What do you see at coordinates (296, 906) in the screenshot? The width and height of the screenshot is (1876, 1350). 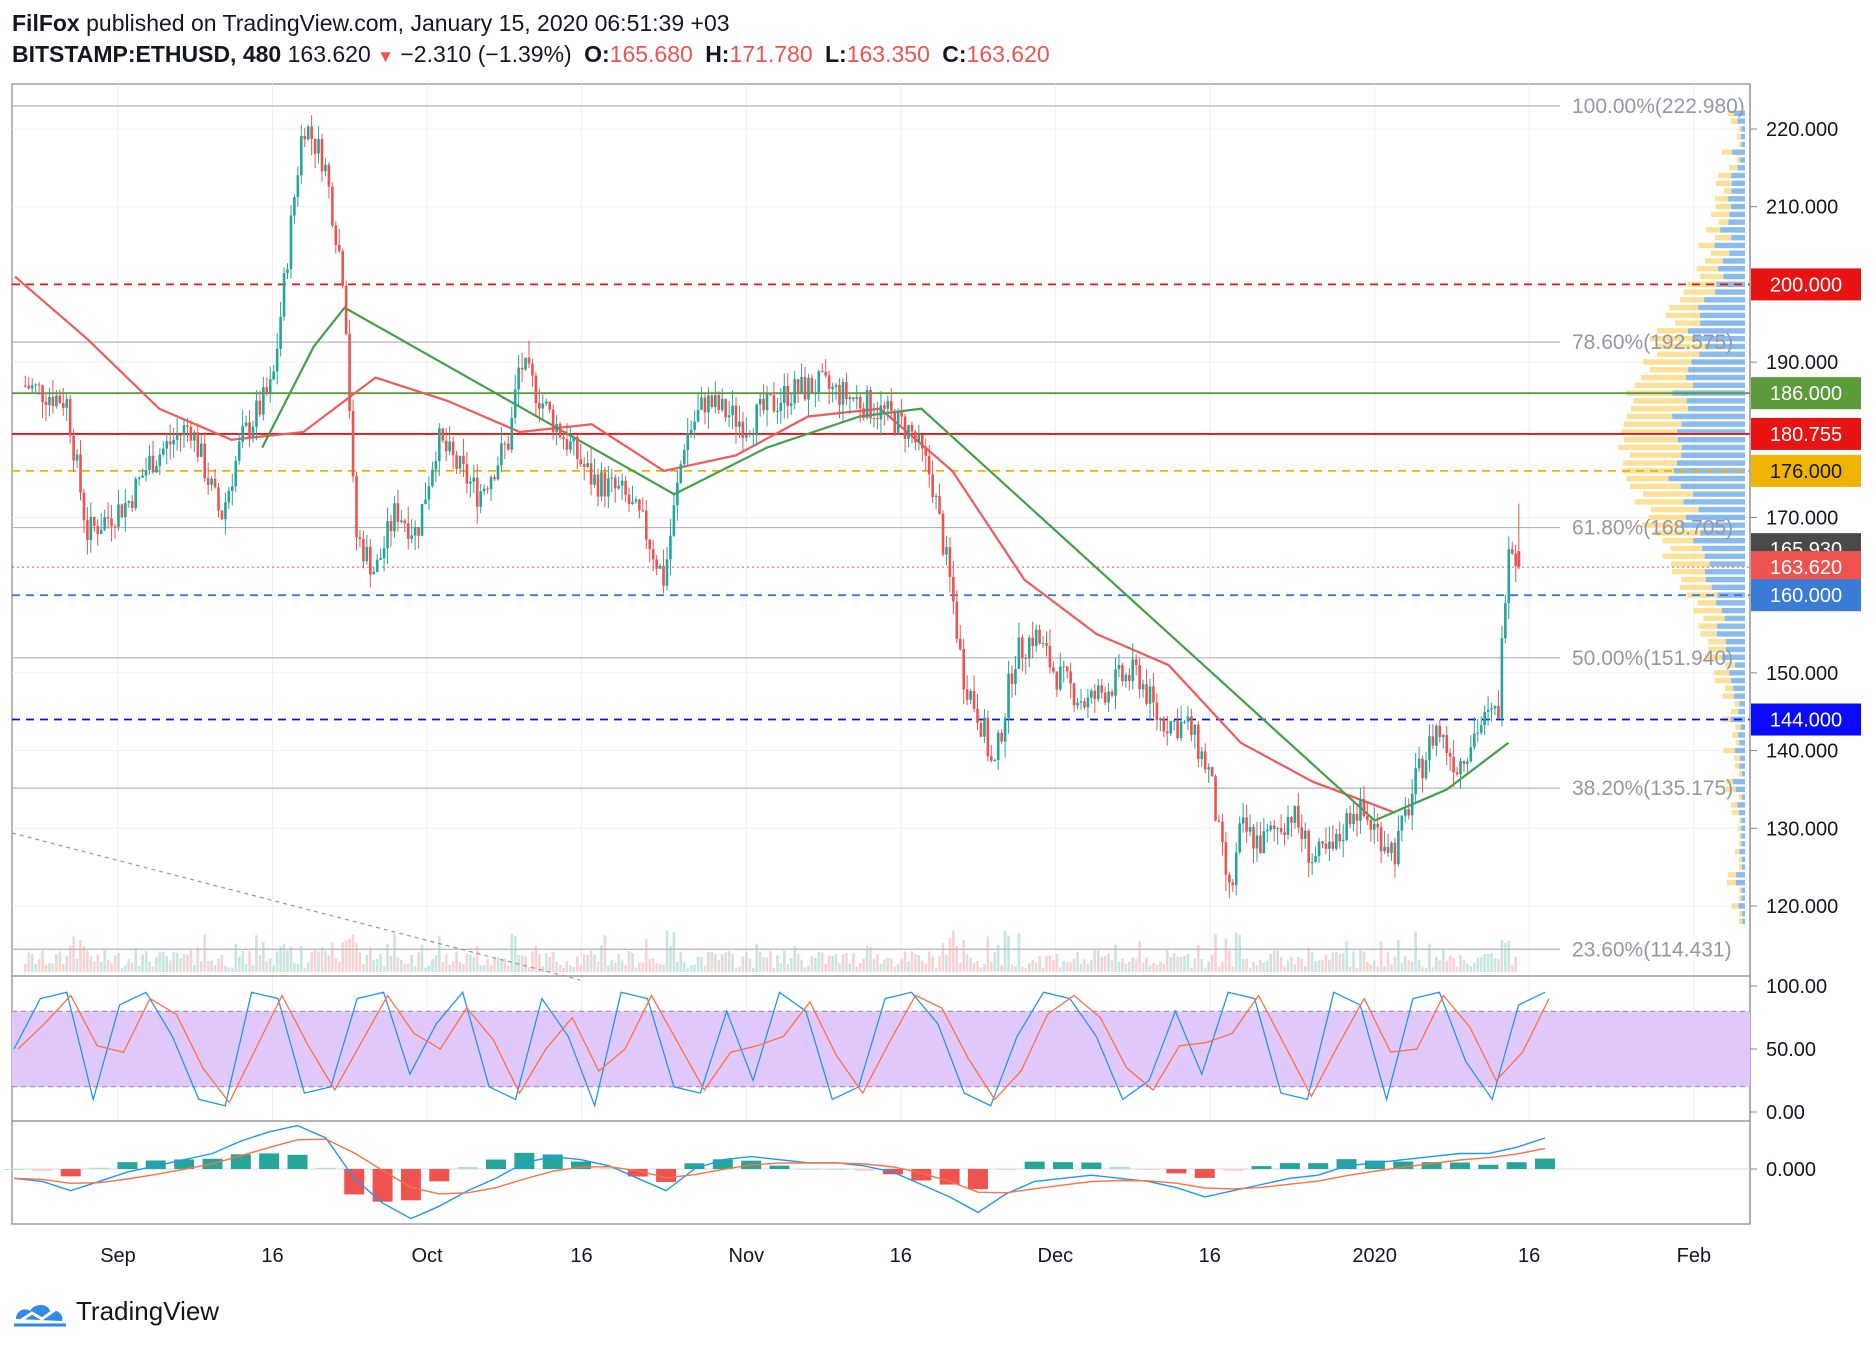 I see `trend-line` at bounding box center [296, 906].